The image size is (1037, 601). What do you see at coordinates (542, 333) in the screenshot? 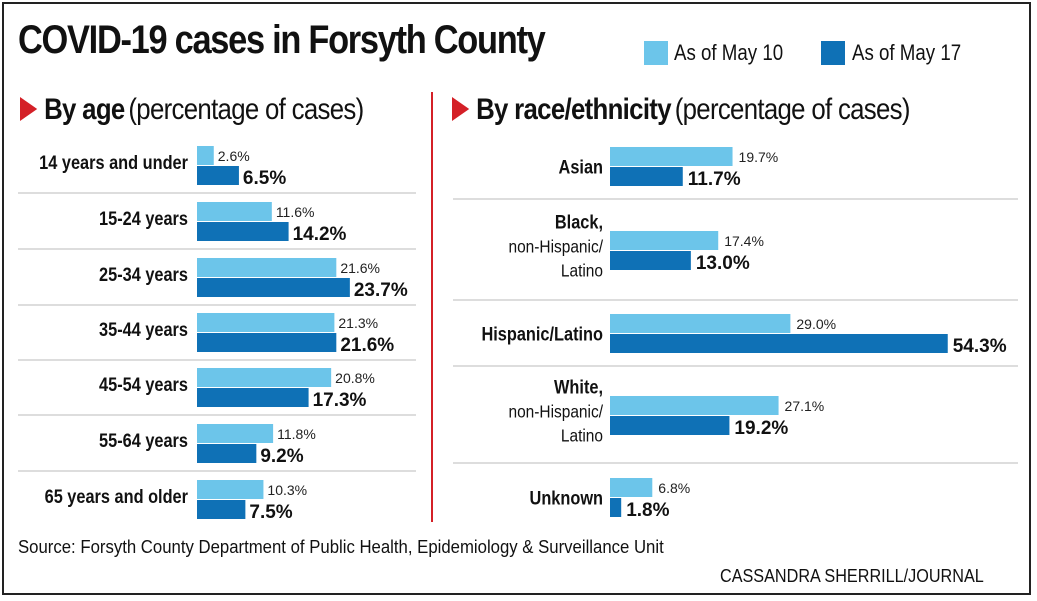
I see `race-category-label: Hispanic/Latino` at bounding box center [542, 333].